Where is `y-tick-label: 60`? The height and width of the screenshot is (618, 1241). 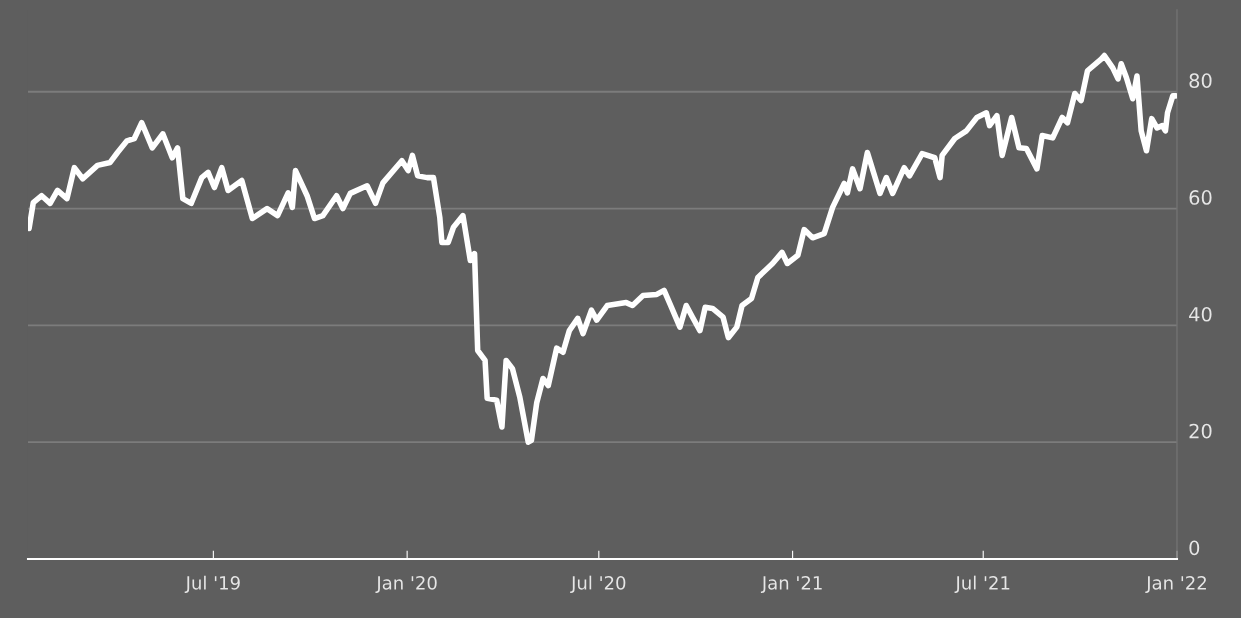 y-tick-label: 60 is located at coordinates (1200, 197).